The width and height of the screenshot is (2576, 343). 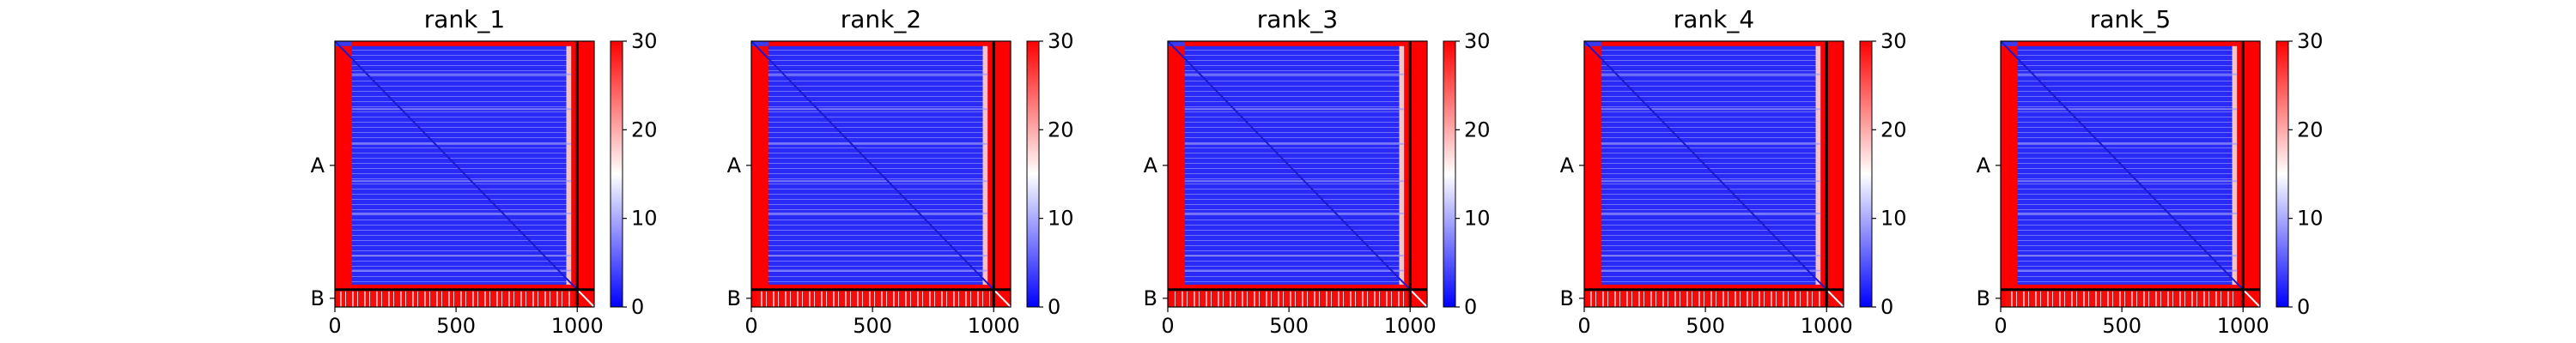 I want to click on chart-title: rank_2, so click(x=881, y=19).